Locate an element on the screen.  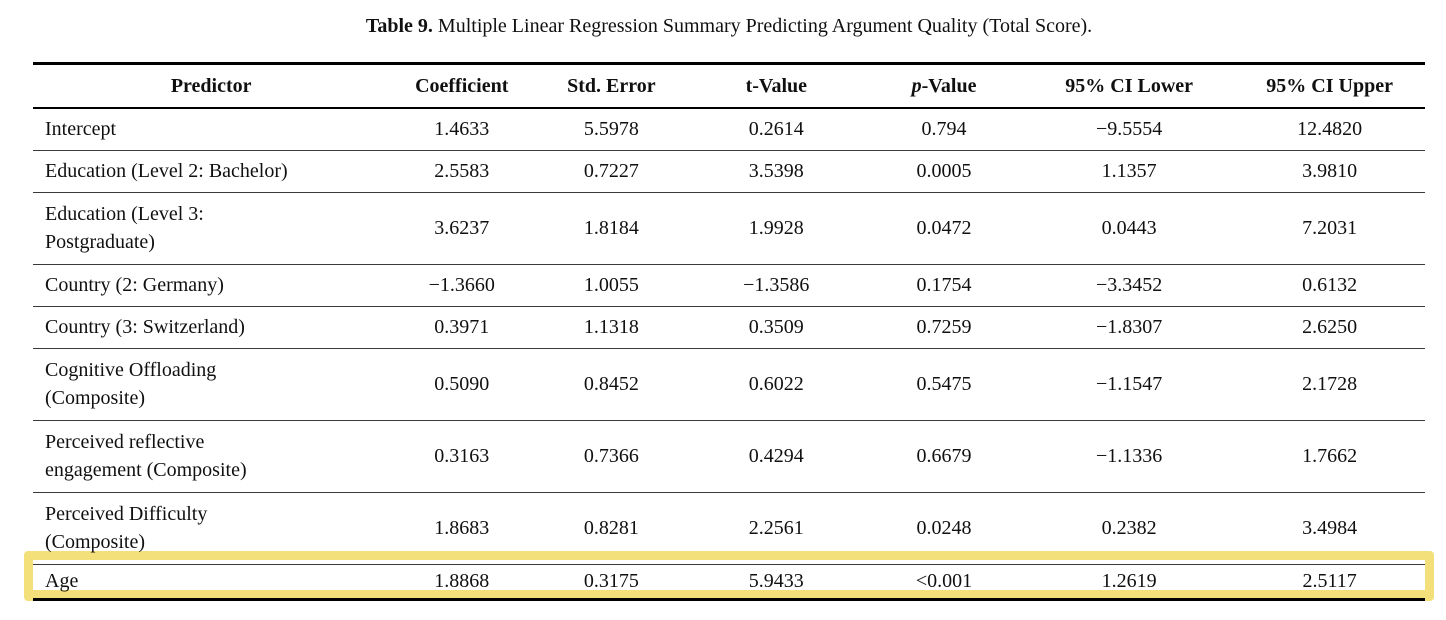
t-value-cell: 0.2614 is located at coordinates (776, 129).